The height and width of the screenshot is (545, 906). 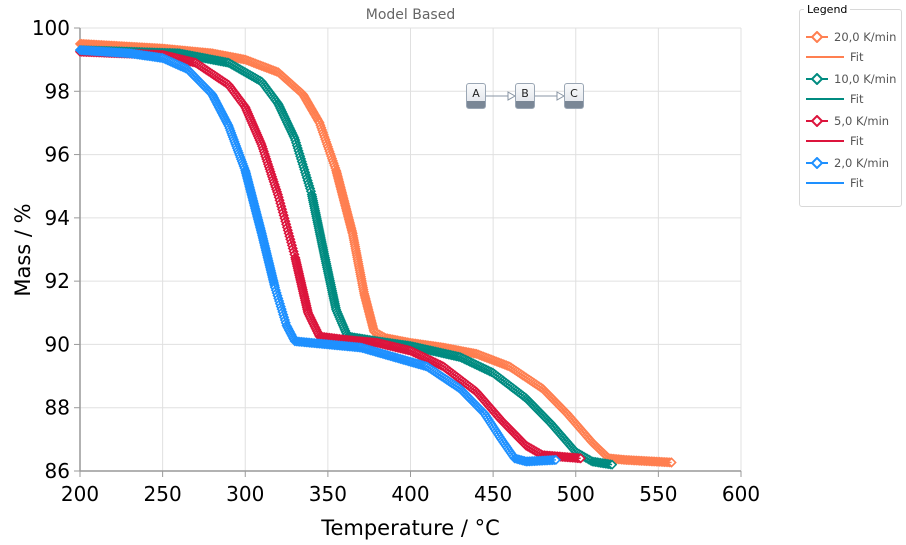 I want to click on y-tick-label: 86, so click(x=57, y=471).